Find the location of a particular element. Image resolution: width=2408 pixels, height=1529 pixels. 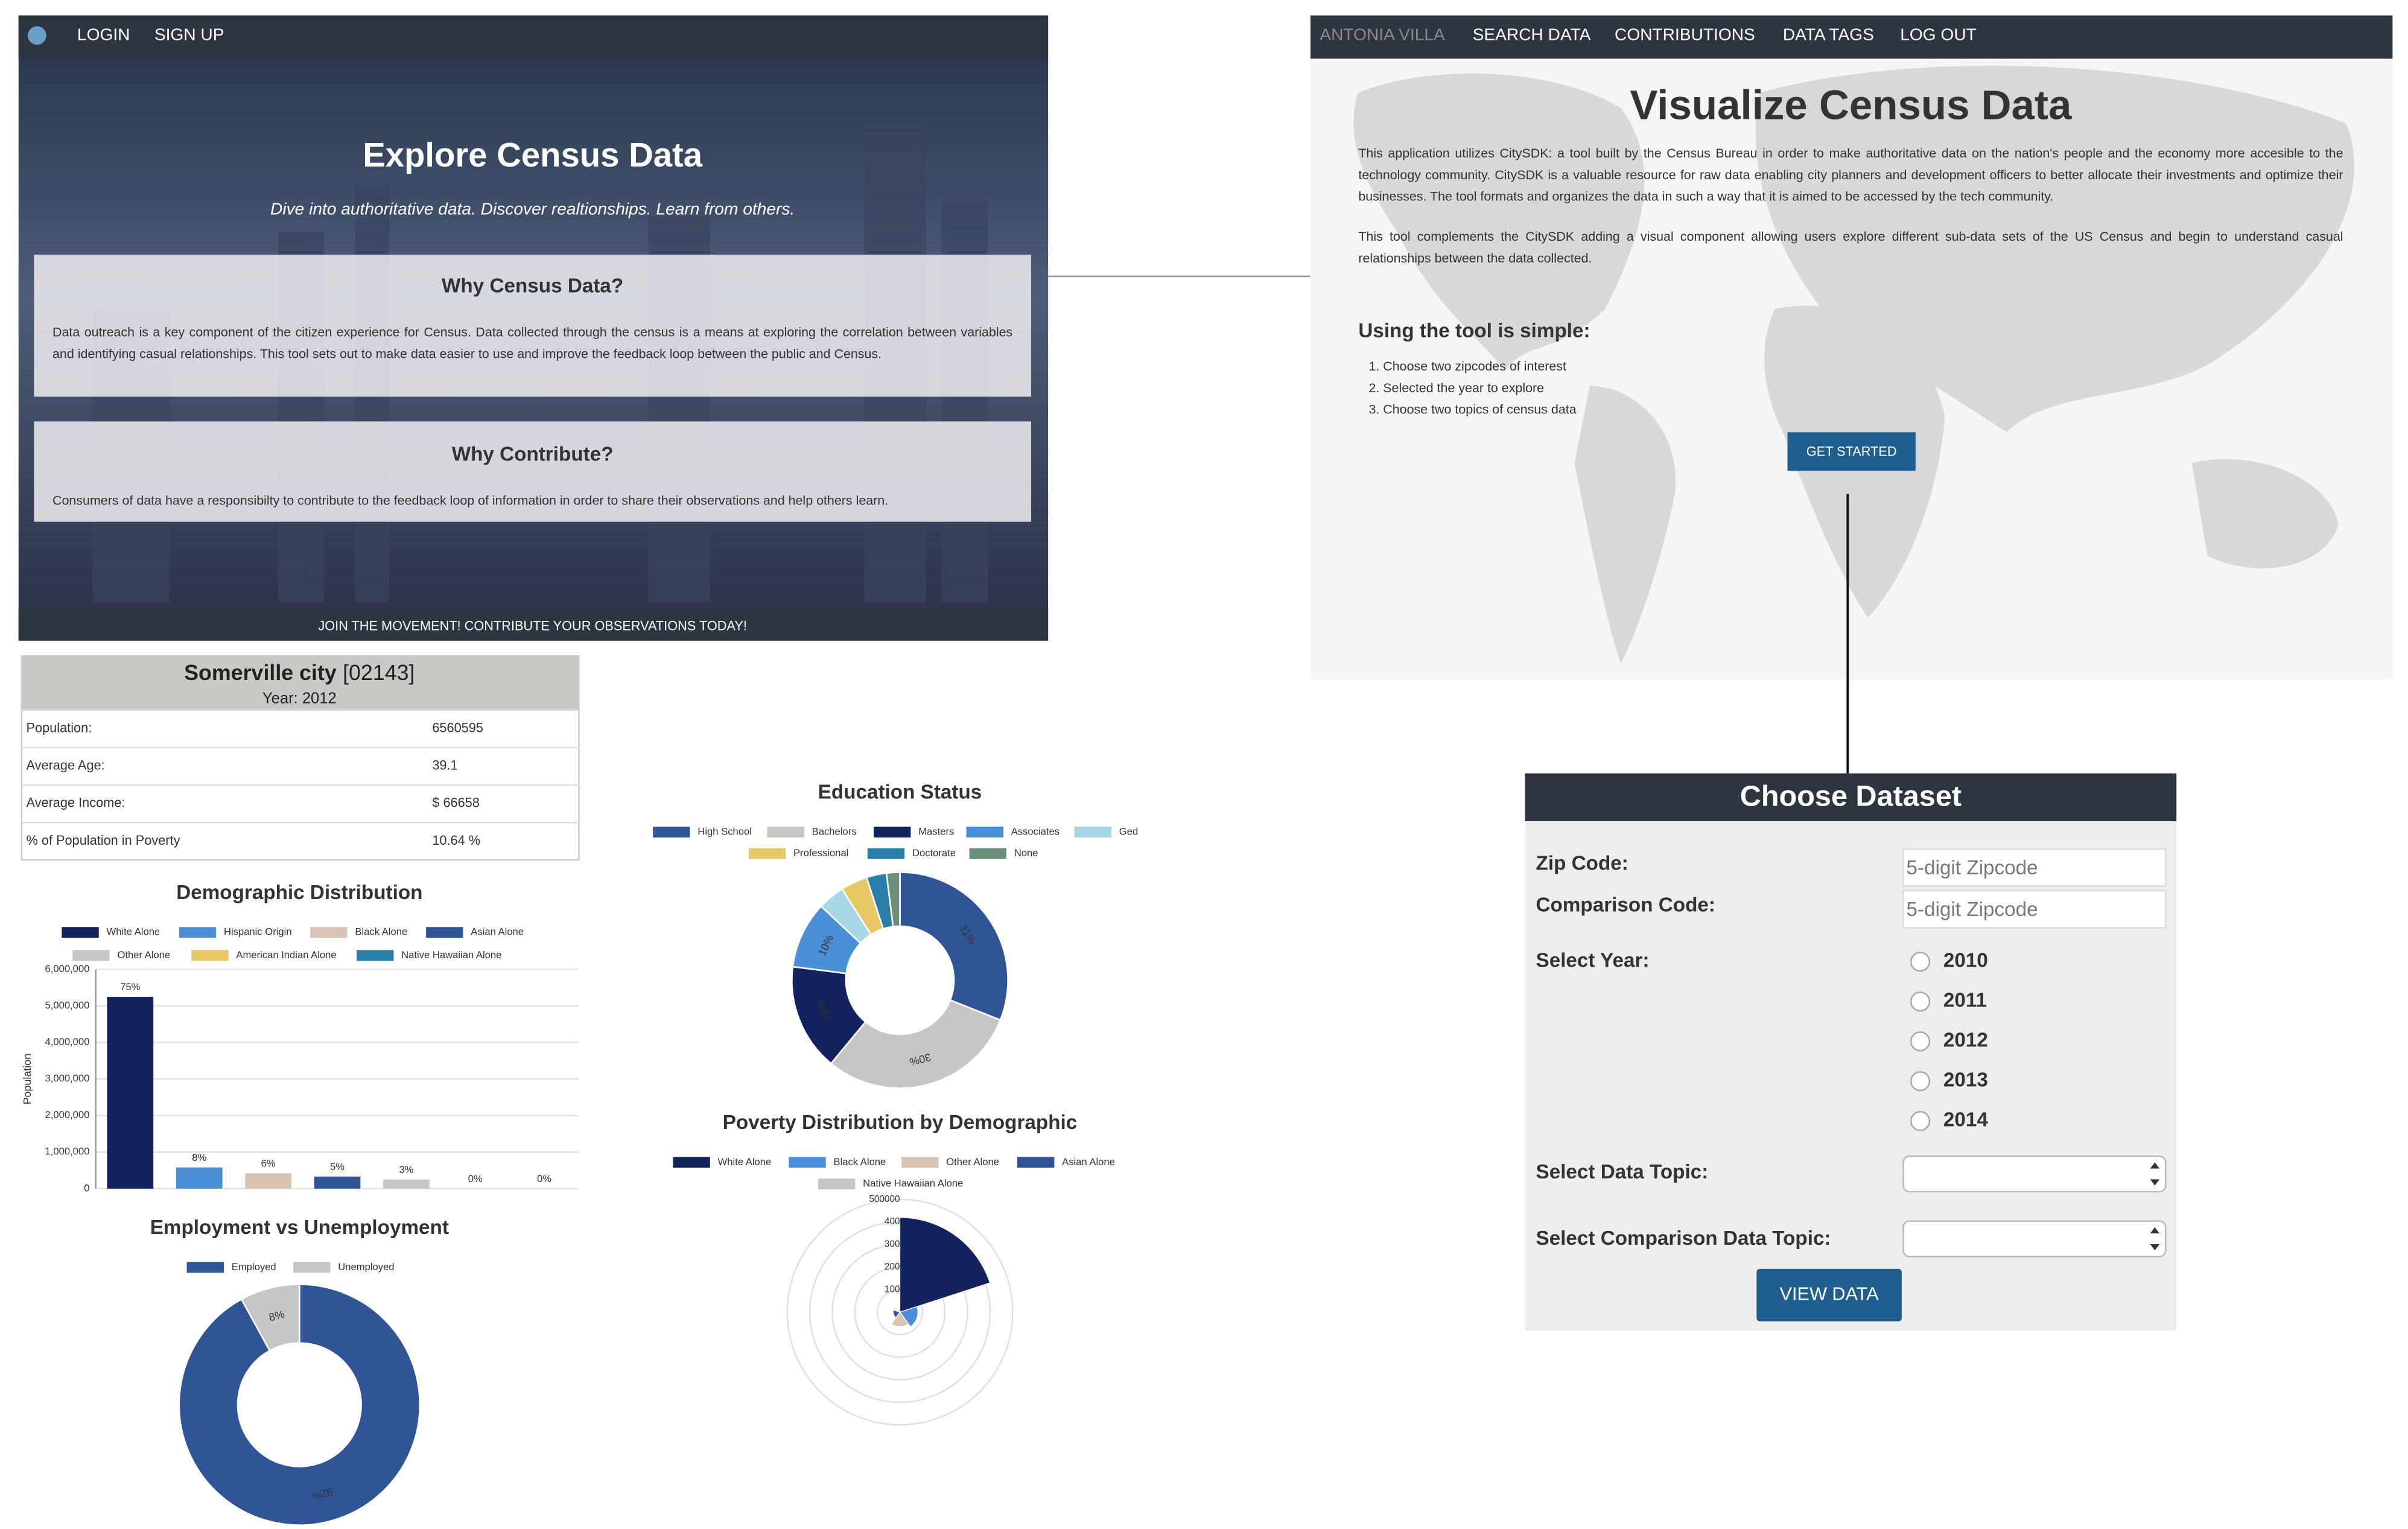

button-label: GET STARTED is located at coordinates (1851, 451).